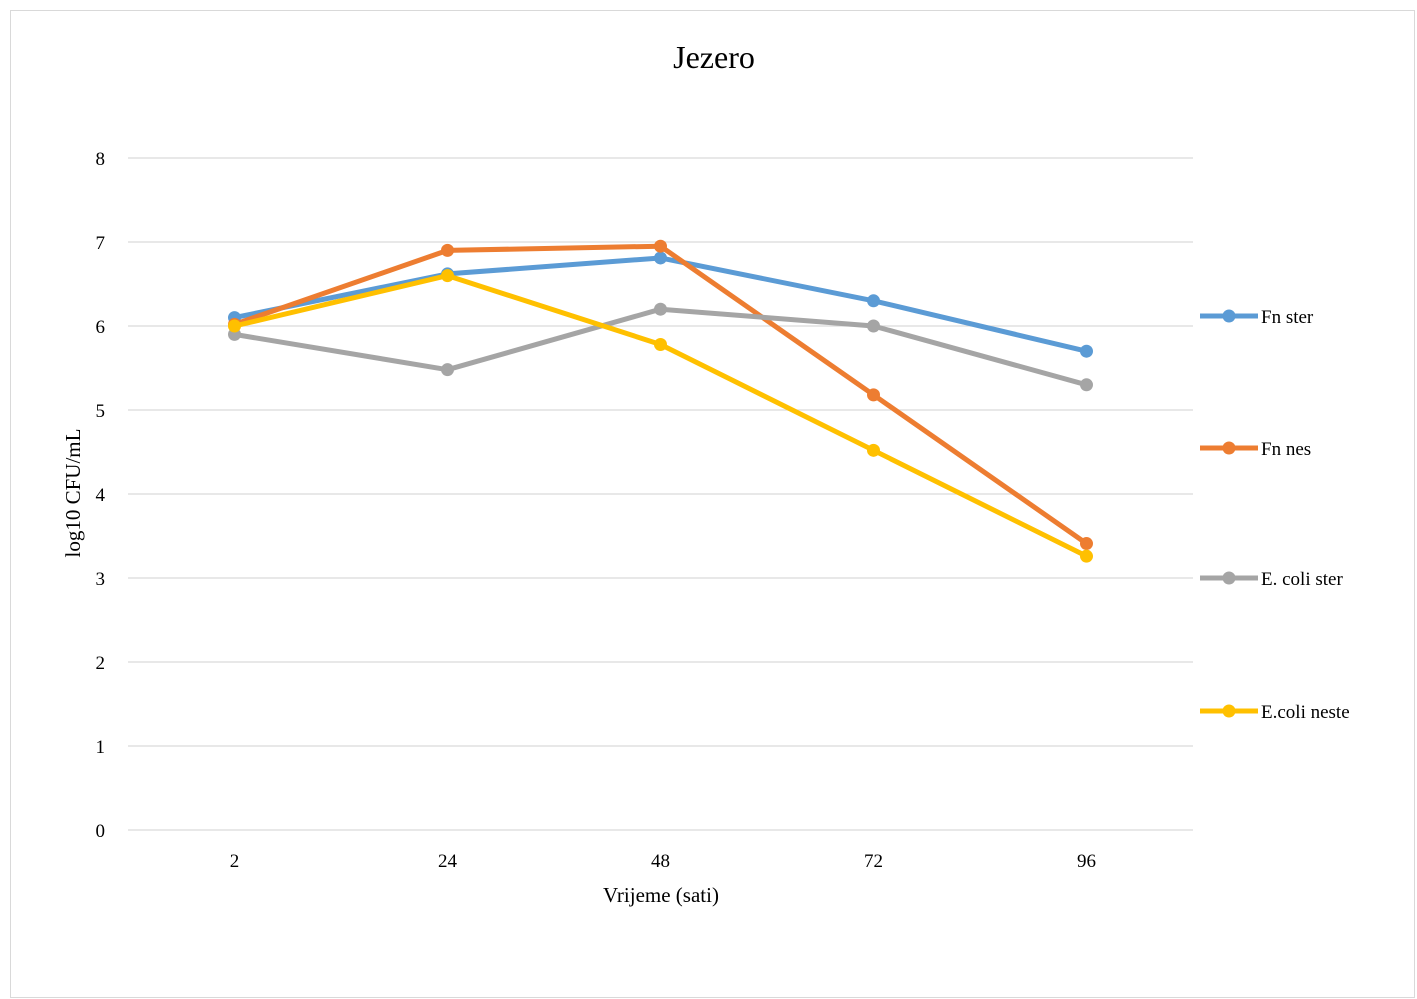 This screenshot has width=1417, height=999. Describe the element at coordinates (1287, 317) in the screenshot. I see `legend-label: Fn ster` at that location.